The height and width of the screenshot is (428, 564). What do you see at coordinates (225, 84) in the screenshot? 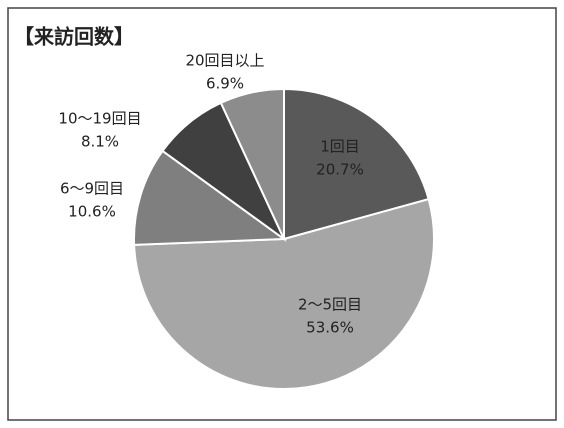
I see `value-label: 6.9%` at bounding box center [225, 84].